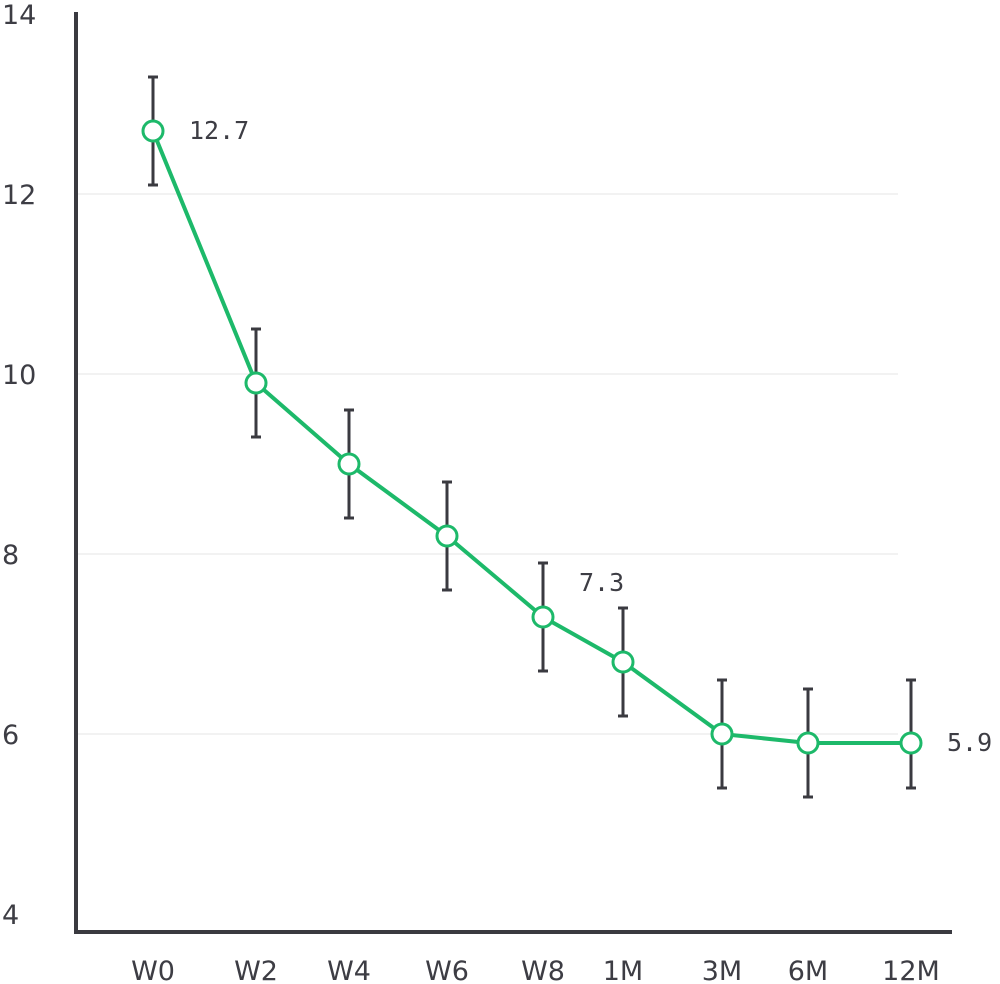  Describe the element at coordinates (543, 970) in the screenshot. I see `x-tick-label: W8` at that location.